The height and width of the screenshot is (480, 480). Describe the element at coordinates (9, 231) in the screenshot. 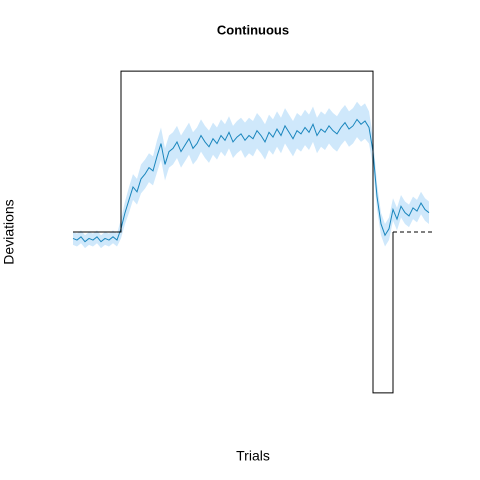

I see `y-axis-label: Deviations` at that location.